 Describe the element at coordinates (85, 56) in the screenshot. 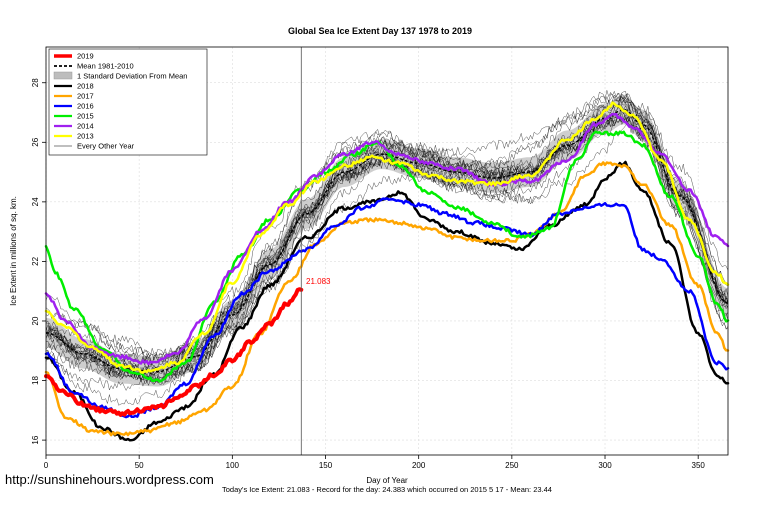

I see `legend-label: 2019` at that location.